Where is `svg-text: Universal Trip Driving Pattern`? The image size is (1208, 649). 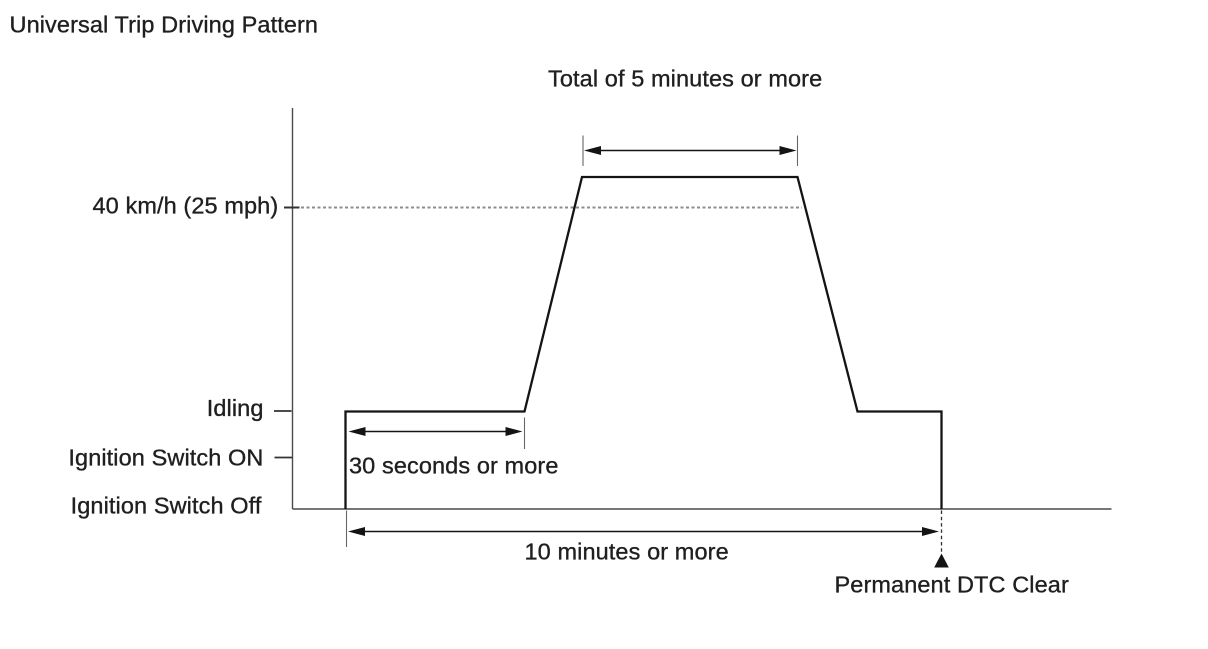
svg-text: Universal Trip Driving Pattern is located at coordinates (164, 25).